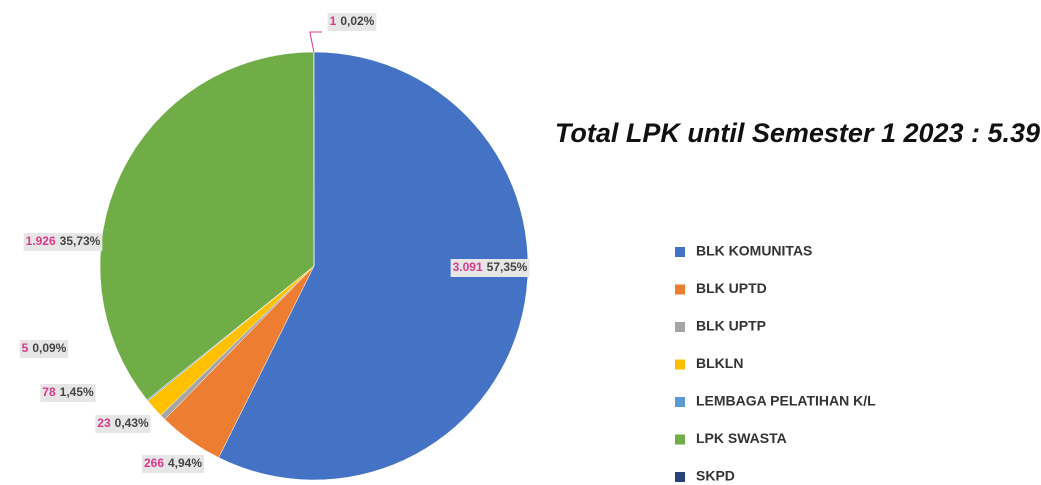 Image resolution: width=1041 pixels, height=485 pixels. I want to click on data-label: 78 1,45%, so click(68, 392).